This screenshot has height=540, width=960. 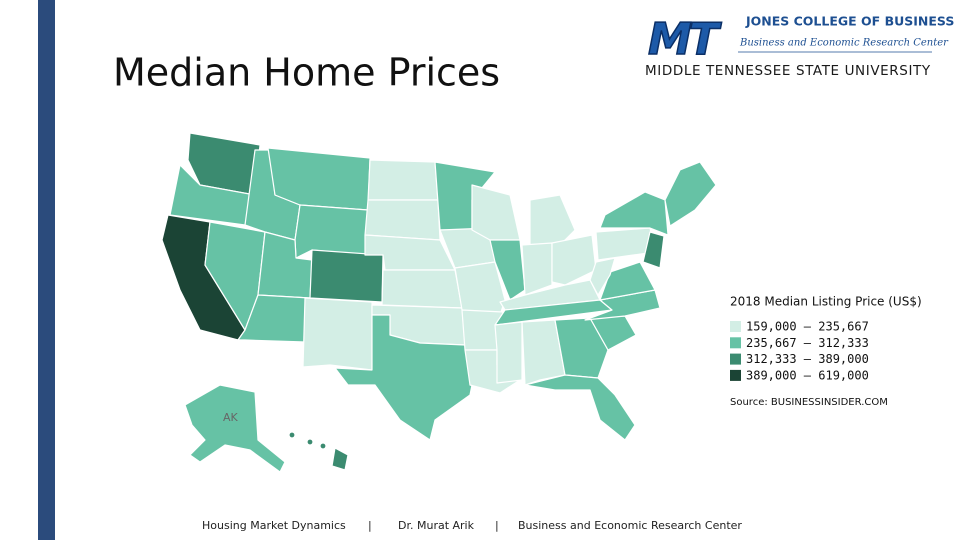 I want to click on logo-college: JONES COLLEGE OF BUSINESS, so click(x=849, y=21).